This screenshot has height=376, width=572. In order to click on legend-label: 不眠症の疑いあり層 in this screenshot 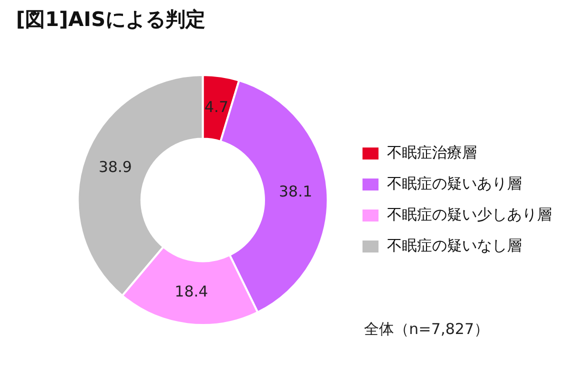, I will do `click(454, 183)`.